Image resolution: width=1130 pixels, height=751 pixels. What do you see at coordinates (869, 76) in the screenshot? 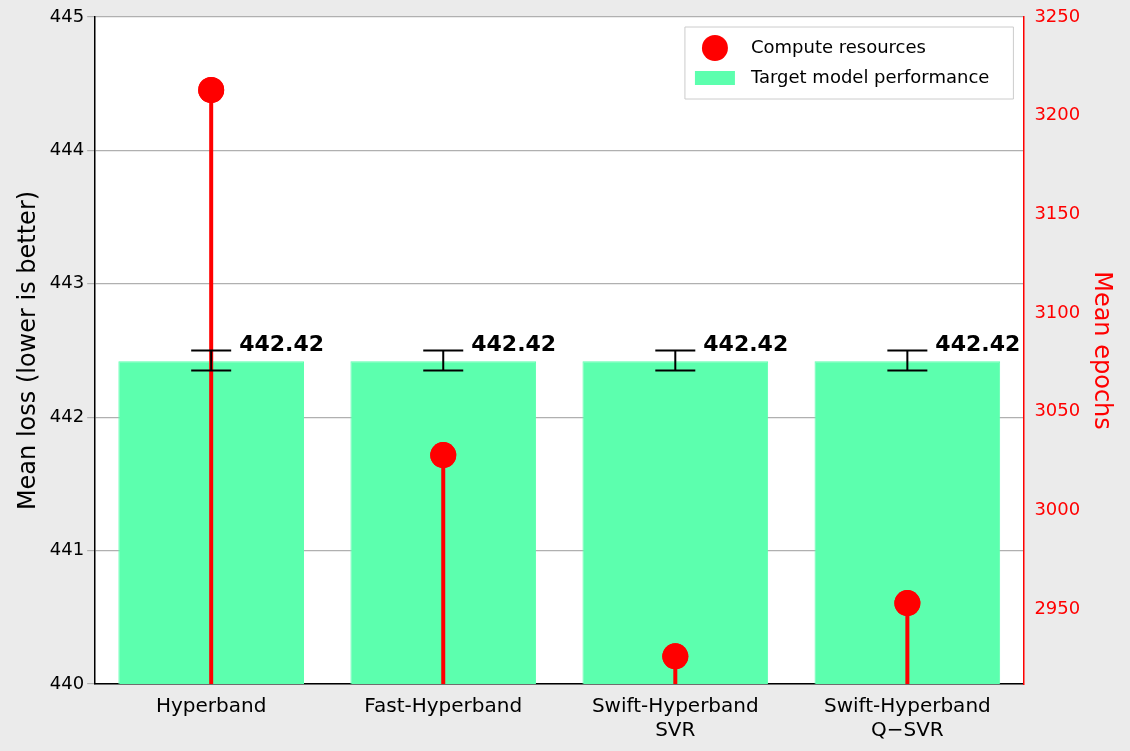
I see `legend-label: Target model performance` at bounding box center [869, 76].